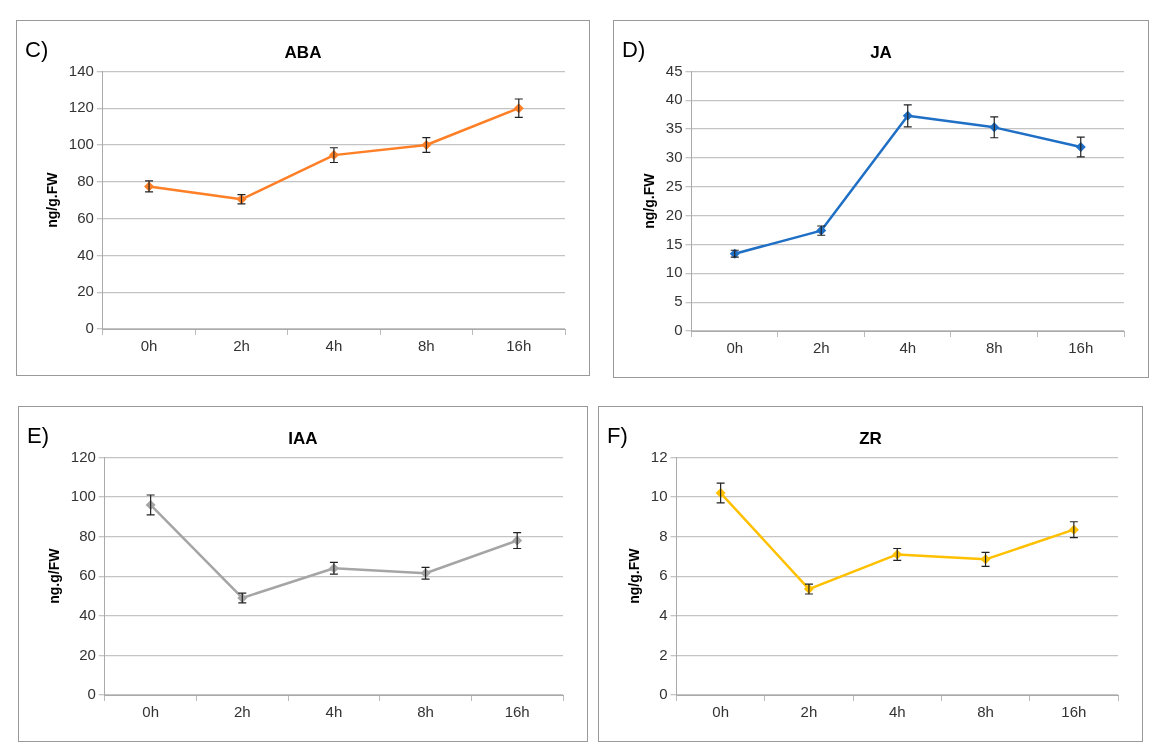 The width and height of the screenshot is (1149, 754). What do you see at coordinates (303, 52) in the screenshot?
I see `chart-title: ABA` at bounding box center [303, 52].